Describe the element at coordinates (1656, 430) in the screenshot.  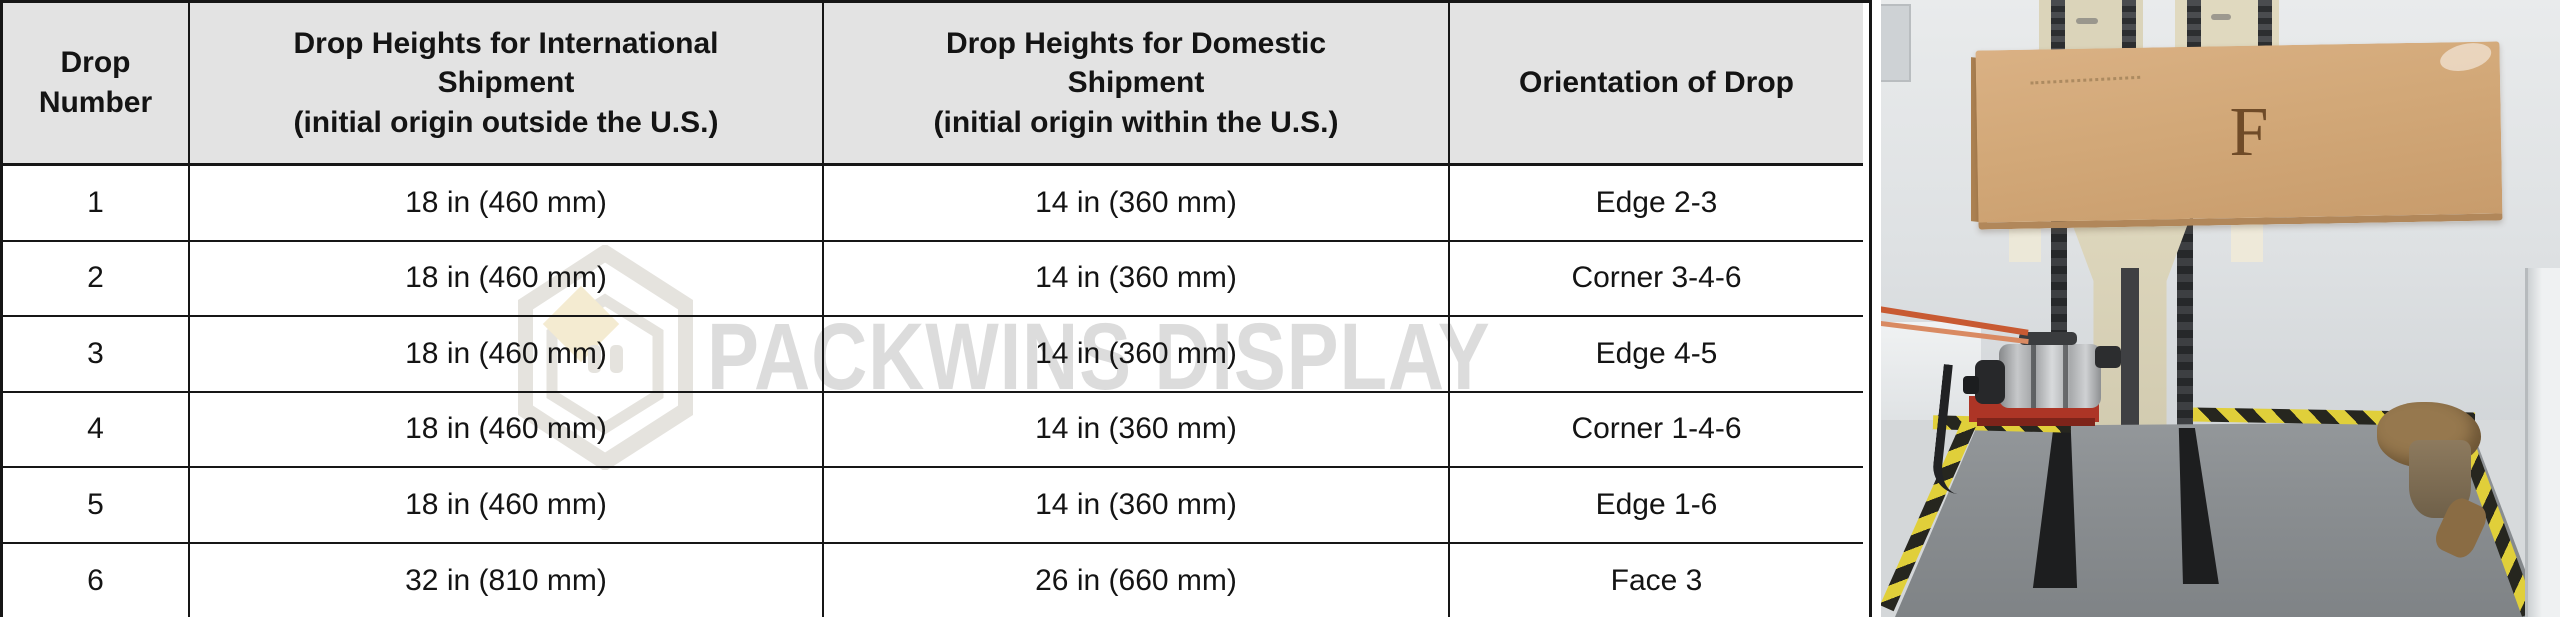
I see `cell-row4-orient: Corner 1-4-6` at that location.